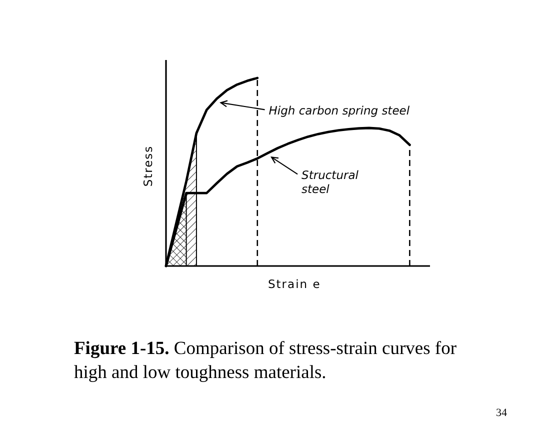 The image size is (560, 448). Describe the element at coordinates (265, 361) in the screenshot. I see `text: Figure 1-15. Comparison of stress-strain curves for high and low toughness materials.` at that location.